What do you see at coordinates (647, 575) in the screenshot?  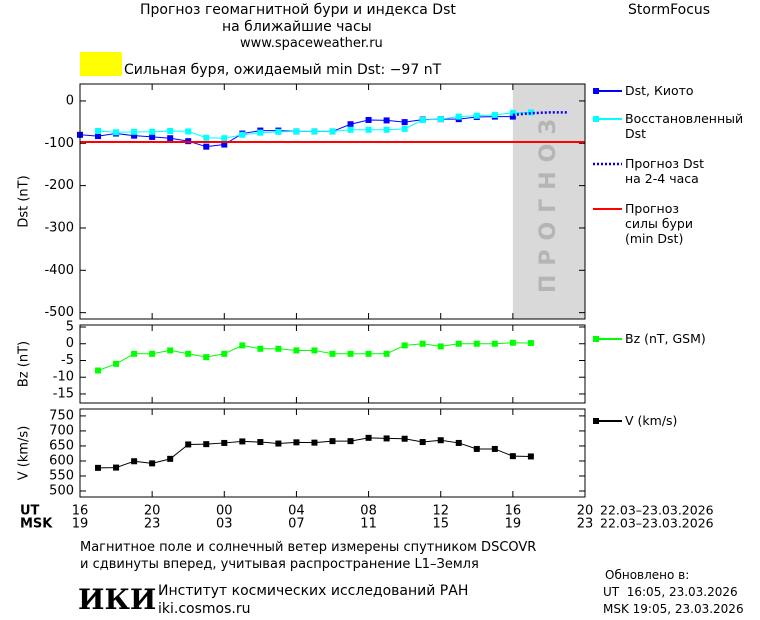 I see `updated: Обновлено в:` at bounding box center [647, 575].